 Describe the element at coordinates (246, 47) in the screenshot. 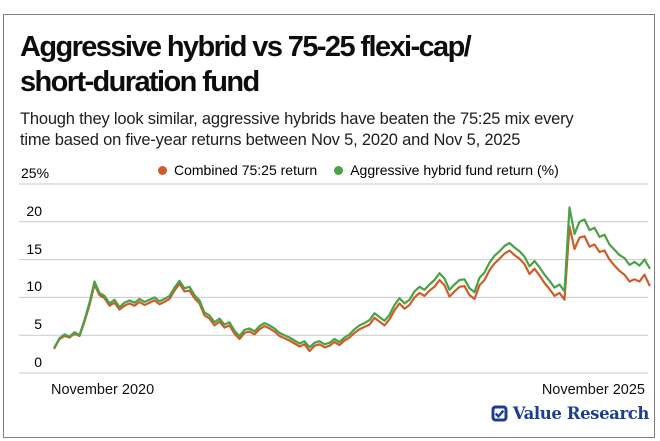

I see `title-line-1: Aggressive hybrid vs 75-25 flexi-cap/` at that location.